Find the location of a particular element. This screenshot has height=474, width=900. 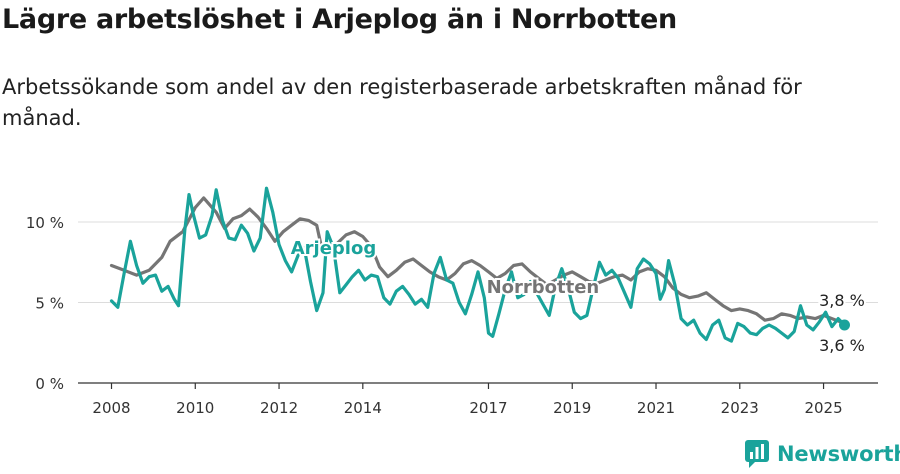

x-tick-label: 2008 is located at coordinates (111, 408).